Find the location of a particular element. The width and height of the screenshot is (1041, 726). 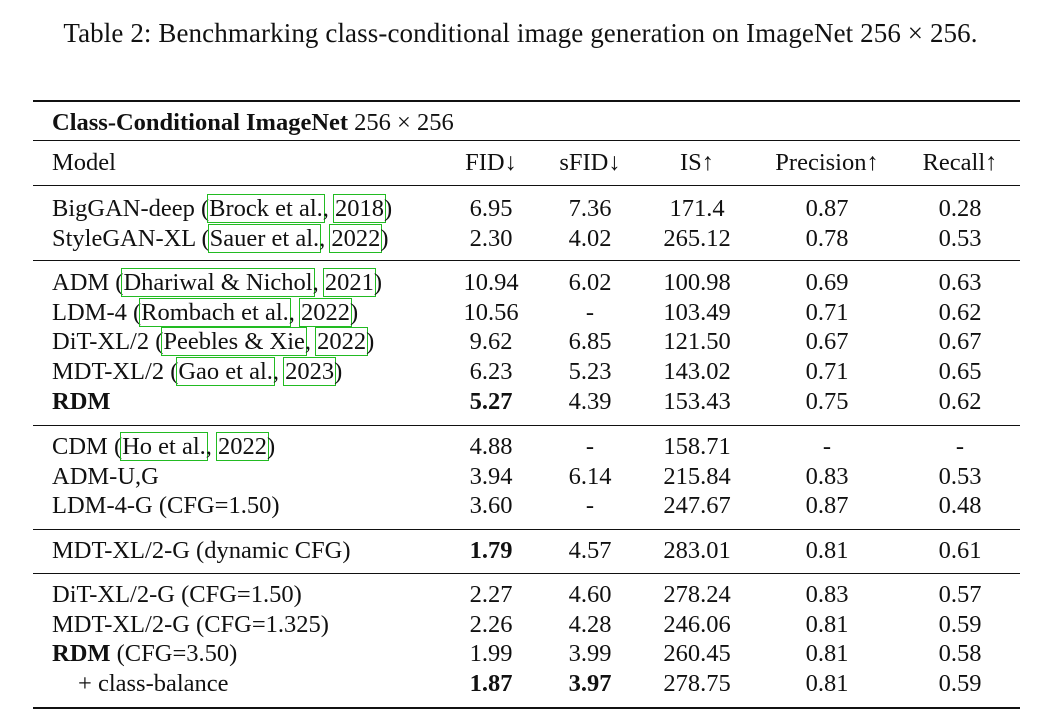

model-name: (CFG=3.50) is located at coordinates (174, 654).